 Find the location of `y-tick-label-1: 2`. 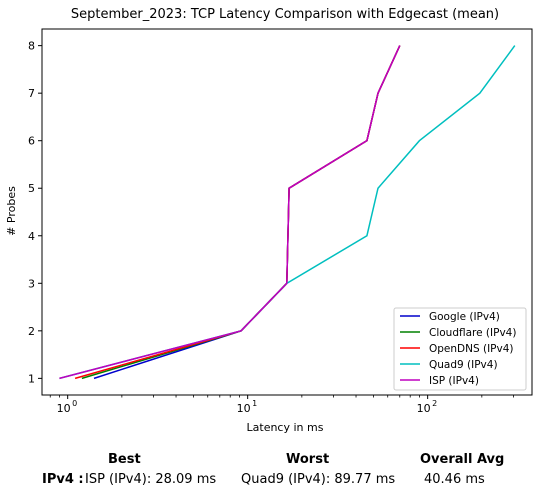

y-tick-label-1: 2 is located at coordinates (31, 331).